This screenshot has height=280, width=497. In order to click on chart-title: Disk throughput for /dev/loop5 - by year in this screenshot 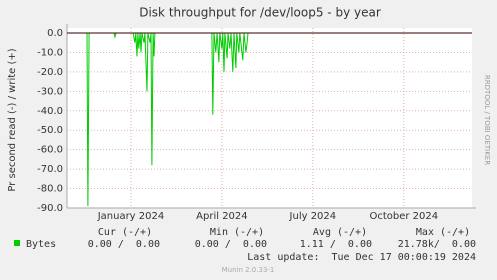, I will do `click(260, 13)`.